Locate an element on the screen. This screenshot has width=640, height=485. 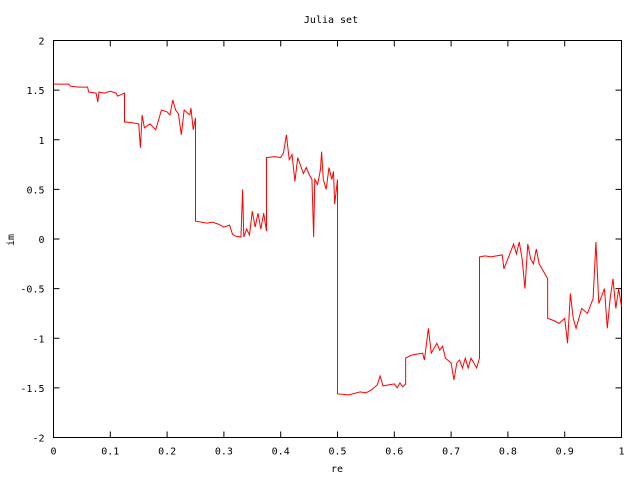
y-tick-label: 0 is located at coordinates (41, 240).